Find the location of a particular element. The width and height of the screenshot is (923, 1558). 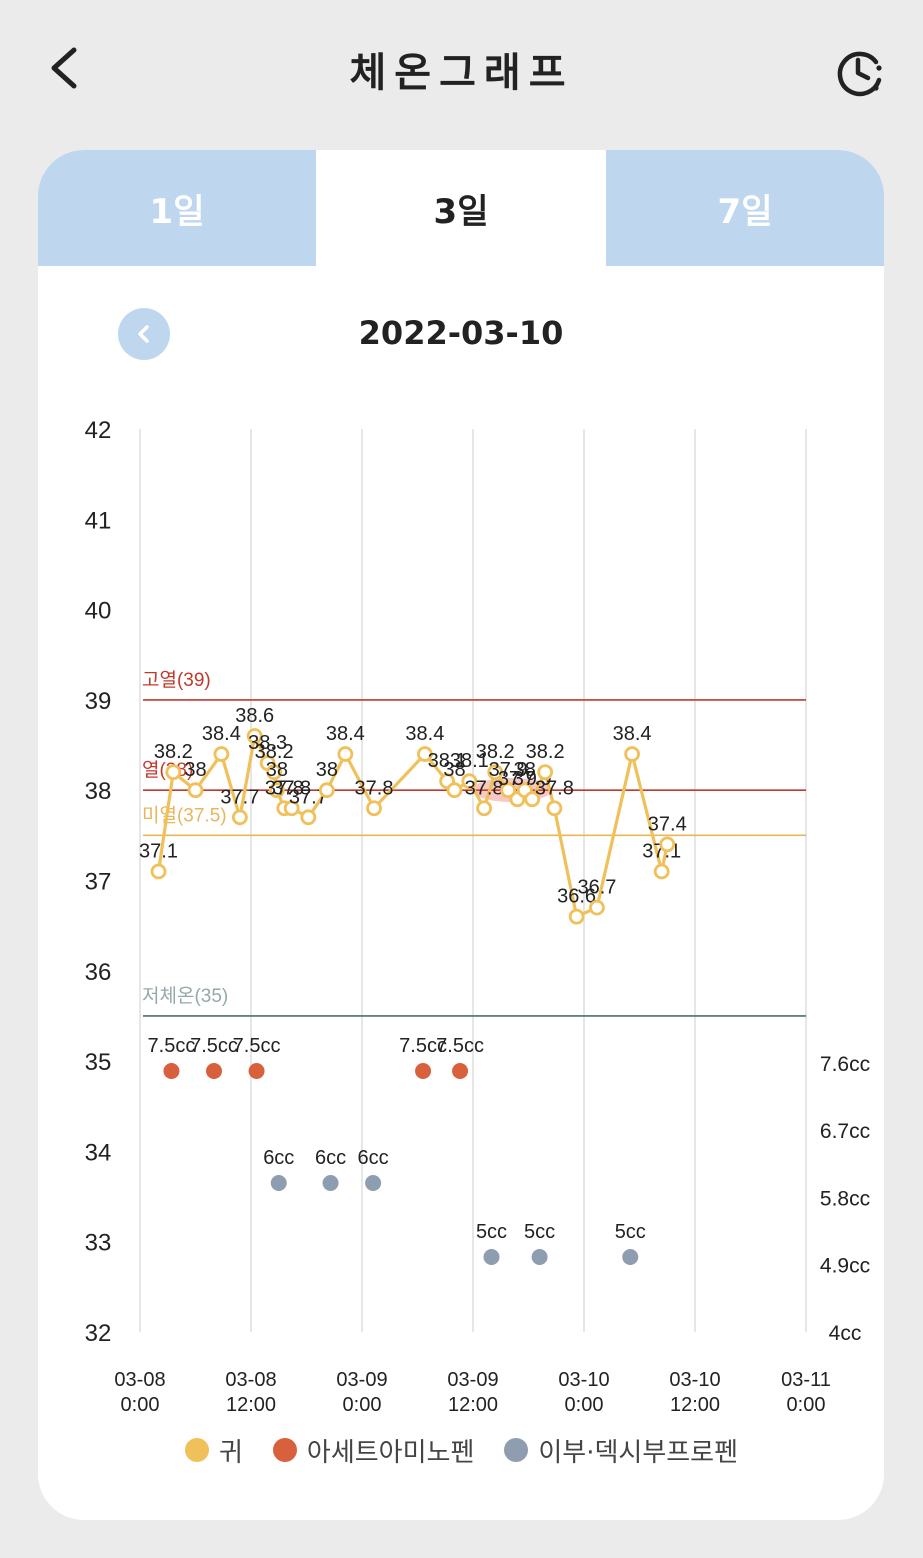

temperature-point-label: 36.7 is located at coordinates (596, 888).